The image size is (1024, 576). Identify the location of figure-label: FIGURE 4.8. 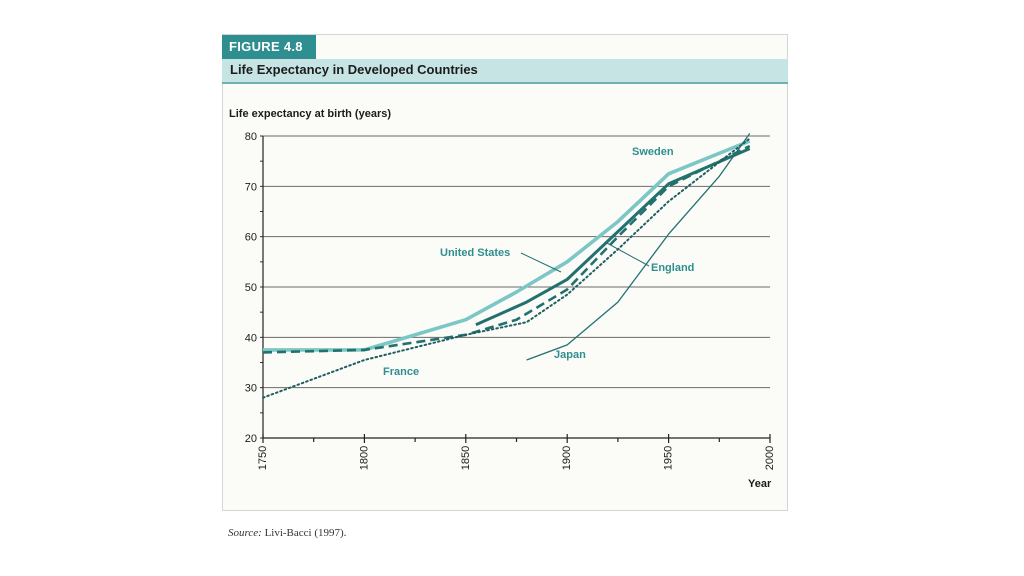
(269, 47).